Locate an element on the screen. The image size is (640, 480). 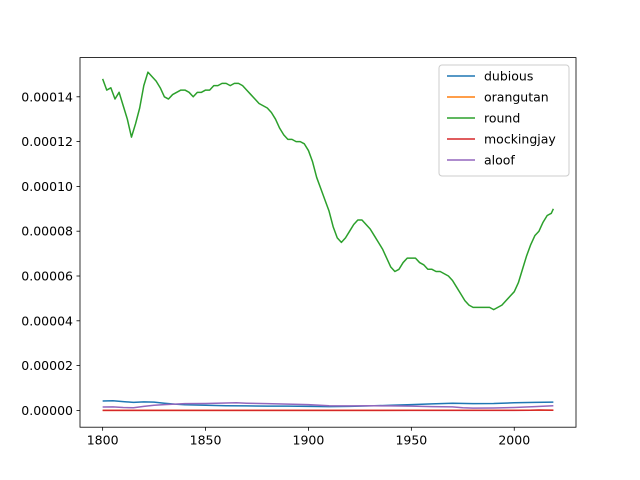
legend-item-mockingjay: mockingjay is located at coordinates (501, 139).